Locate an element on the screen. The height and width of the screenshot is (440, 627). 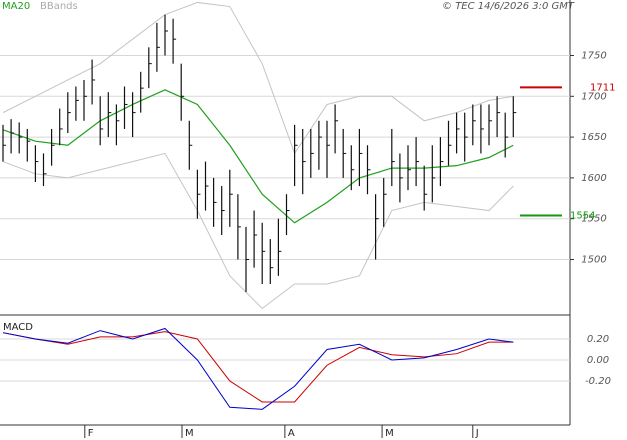
y-tick-label: 1550 is located at coordinates (593, 219).